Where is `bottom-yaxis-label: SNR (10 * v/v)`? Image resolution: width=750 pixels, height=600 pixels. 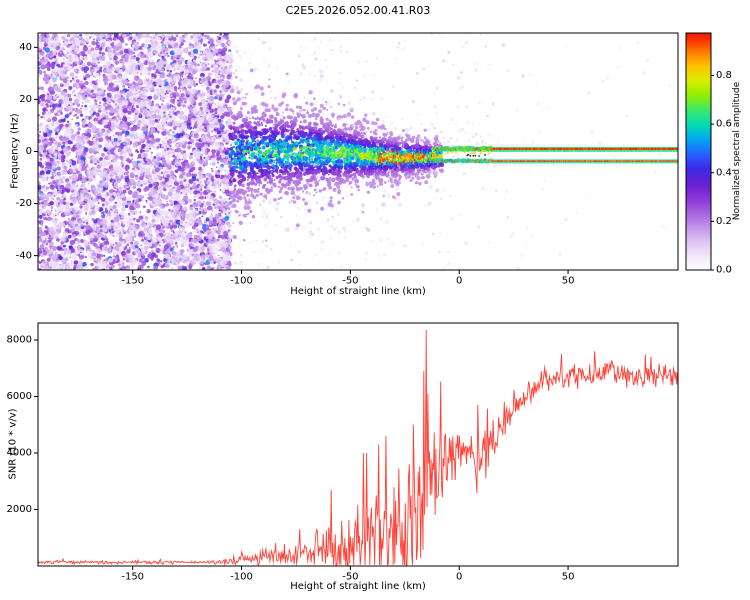
bottom-yaxis-label: SNR (10 * v/v) is located at coordinates (13, 444).